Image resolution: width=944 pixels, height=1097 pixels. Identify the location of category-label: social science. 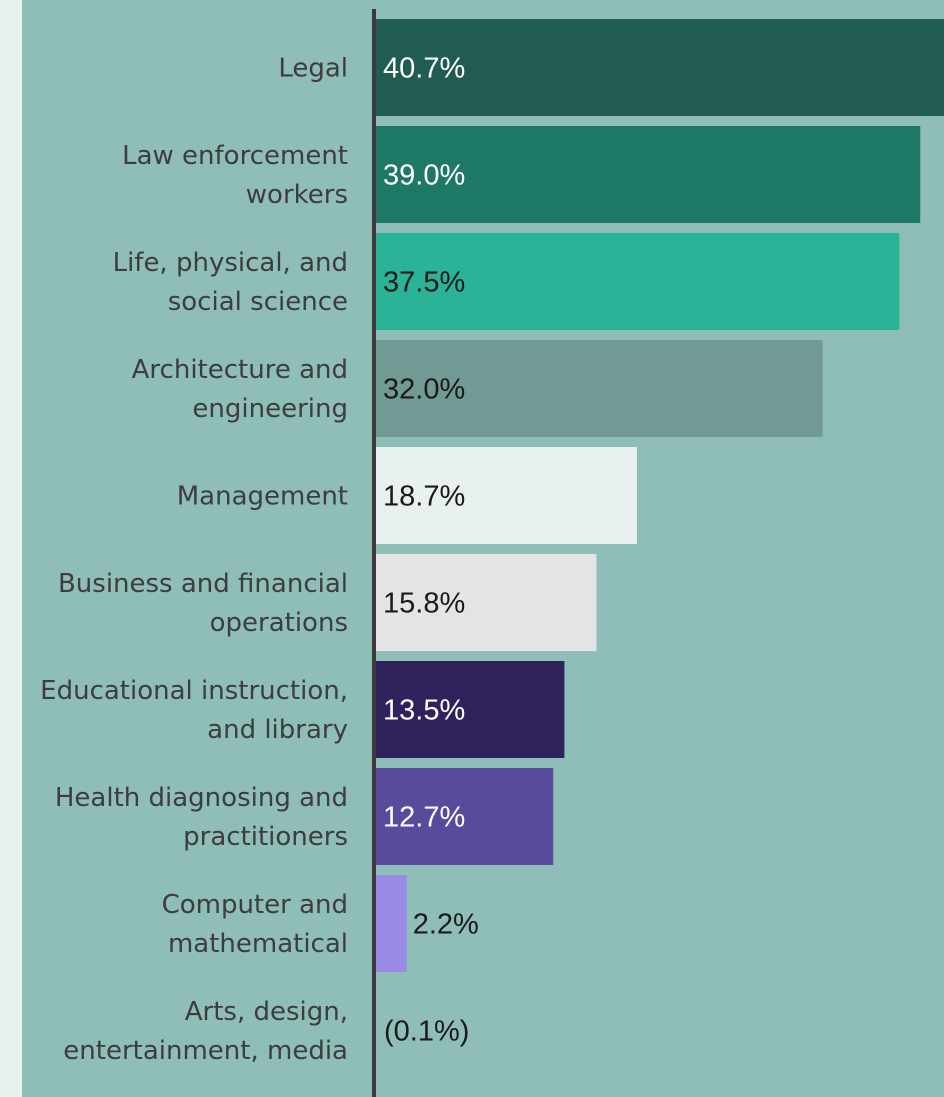
(258, 302).